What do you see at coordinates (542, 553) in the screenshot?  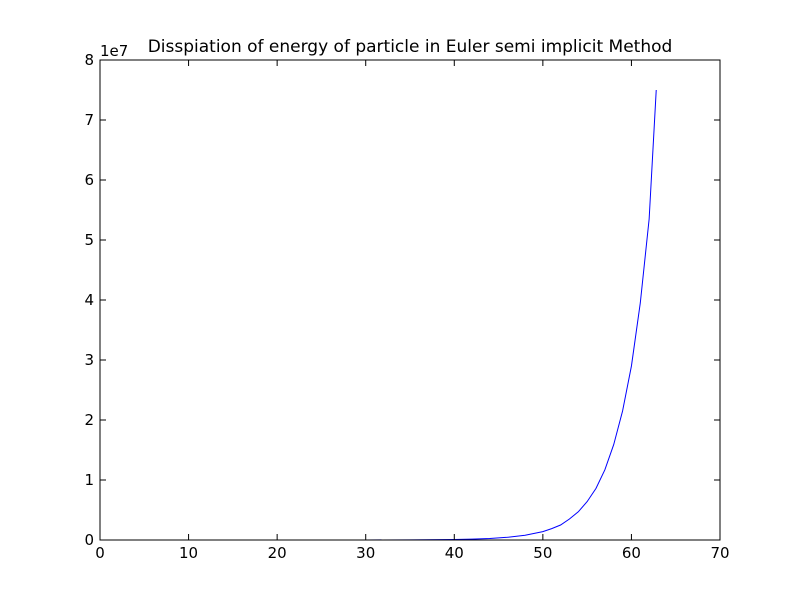 I see `x-tick-label: 50` at bounding box center [542, 553].